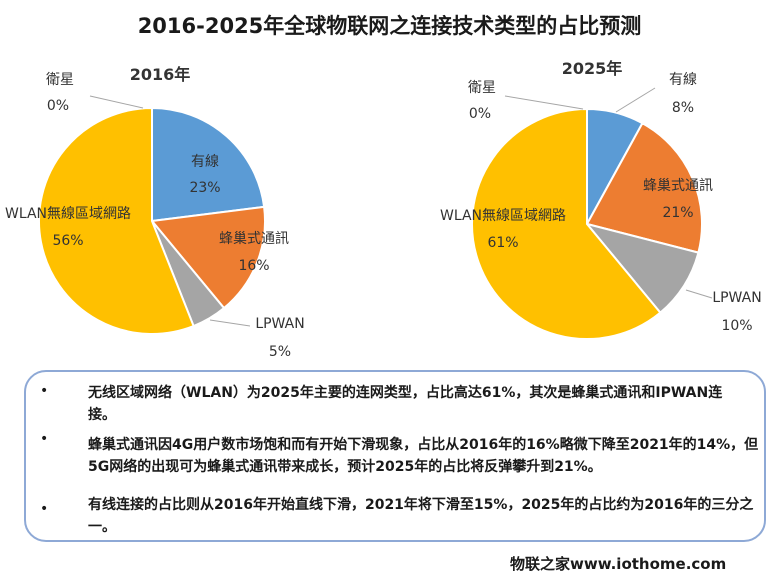  What do you see at coordinates (44, 391) in the screenshot?
I see `note-1-marker: •` at bounding box center [44, 391].